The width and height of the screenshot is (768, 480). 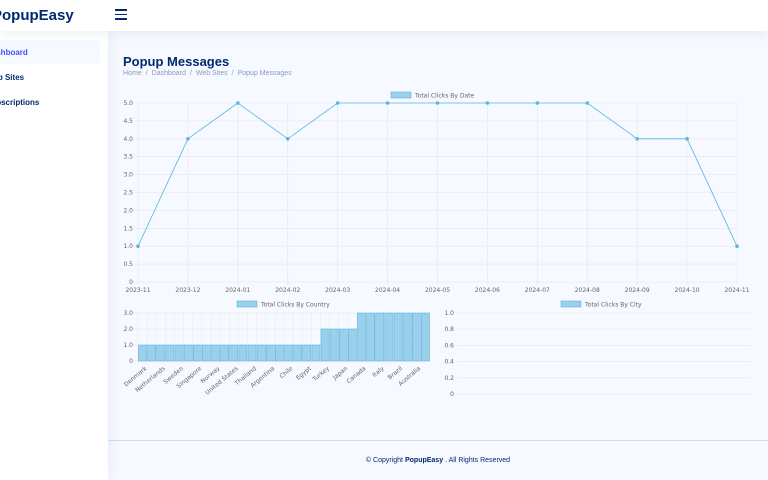 I want to click on page-title: Popup Messages, so click(x=176, y=61).